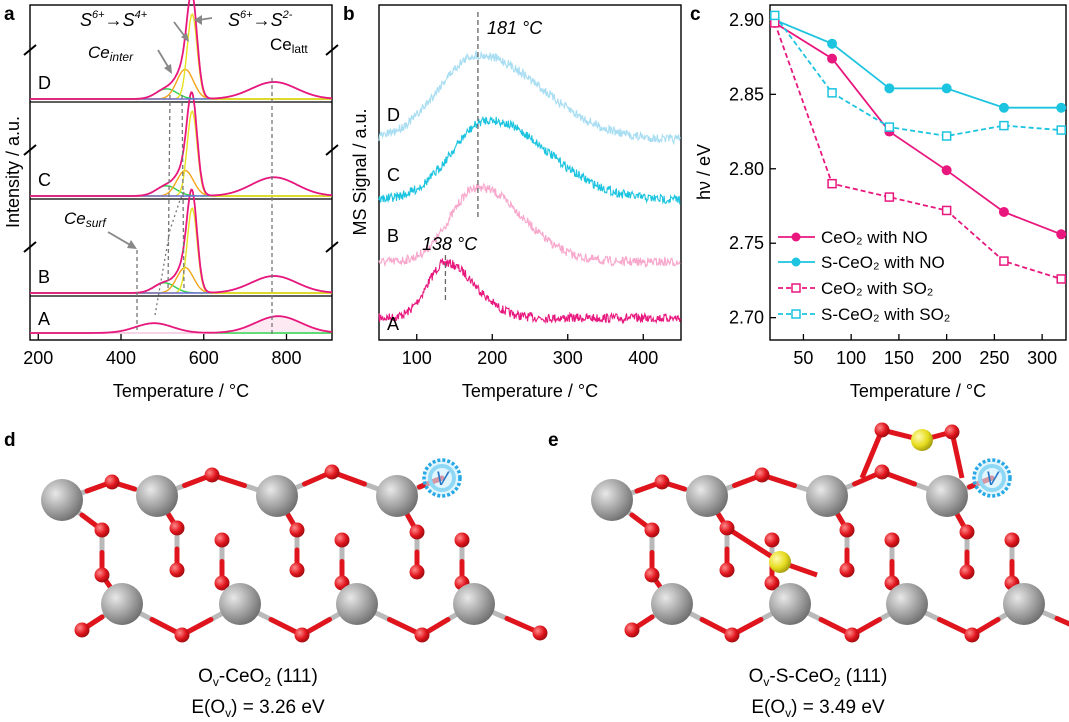  What do you see at coordinates (38, 358) in the screenshot?
I see `panel-a-xtick-label: 200` at bounding box center [38, 358].